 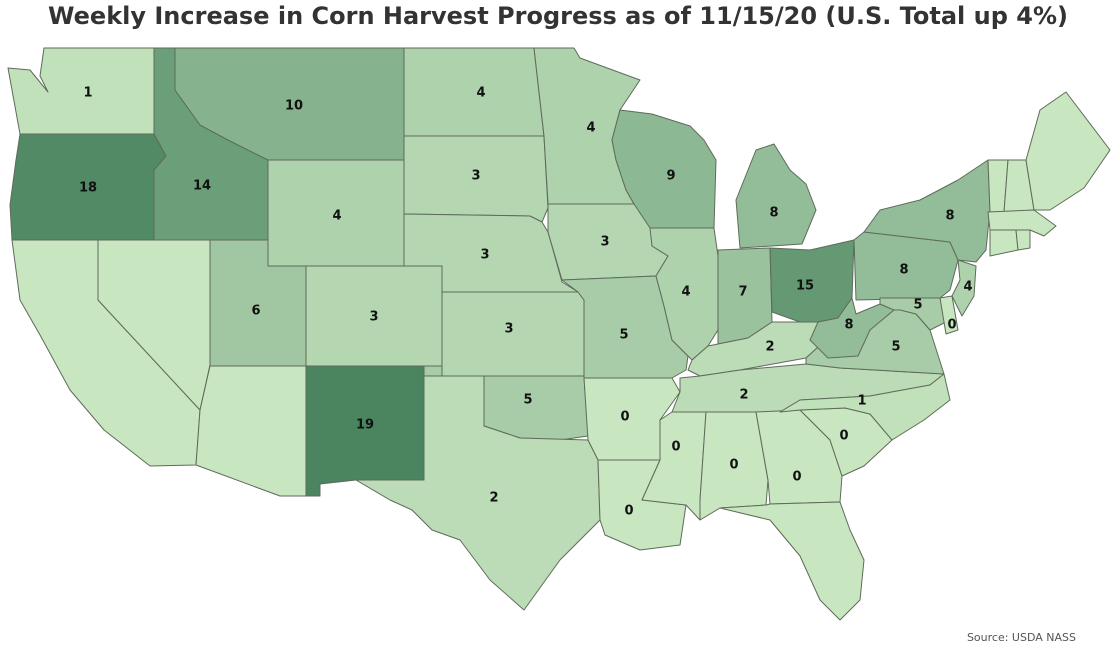 I want to click on value-label-NC: 1, so click(x=861, y=401).